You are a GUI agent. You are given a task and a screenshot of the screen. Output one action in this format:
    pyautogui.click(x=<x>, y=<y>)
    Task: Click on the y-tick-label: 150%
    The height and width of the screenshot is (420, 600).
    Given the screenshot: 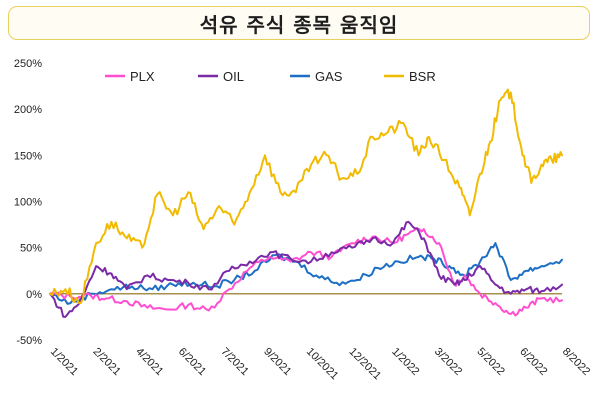 What is the action you would take?
    pyautogui.click(x=28, y=156)
    